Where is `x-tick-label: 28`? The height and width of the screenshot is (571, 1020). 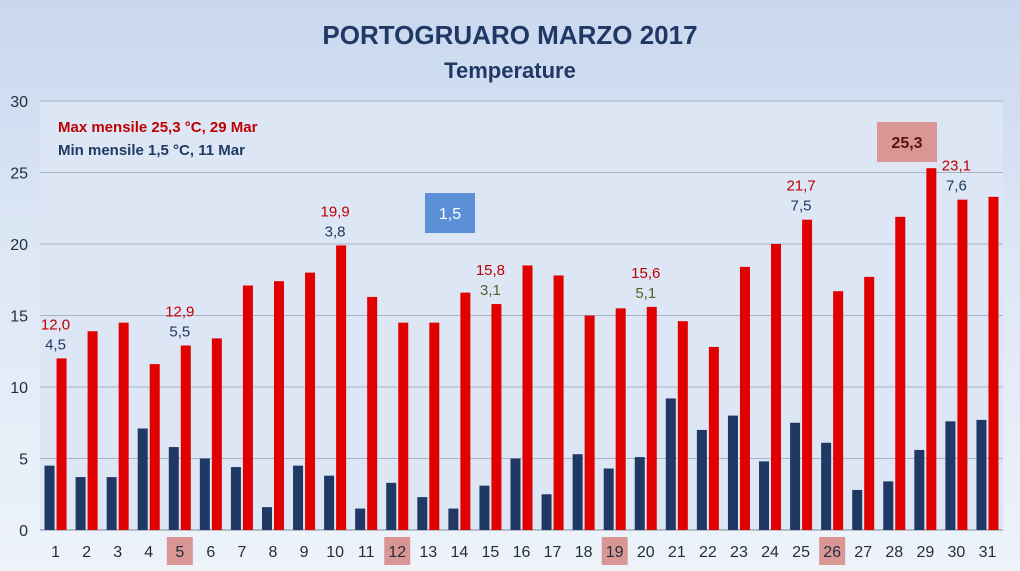
x-tick-label: 28 is located at coordinates (894, 552).